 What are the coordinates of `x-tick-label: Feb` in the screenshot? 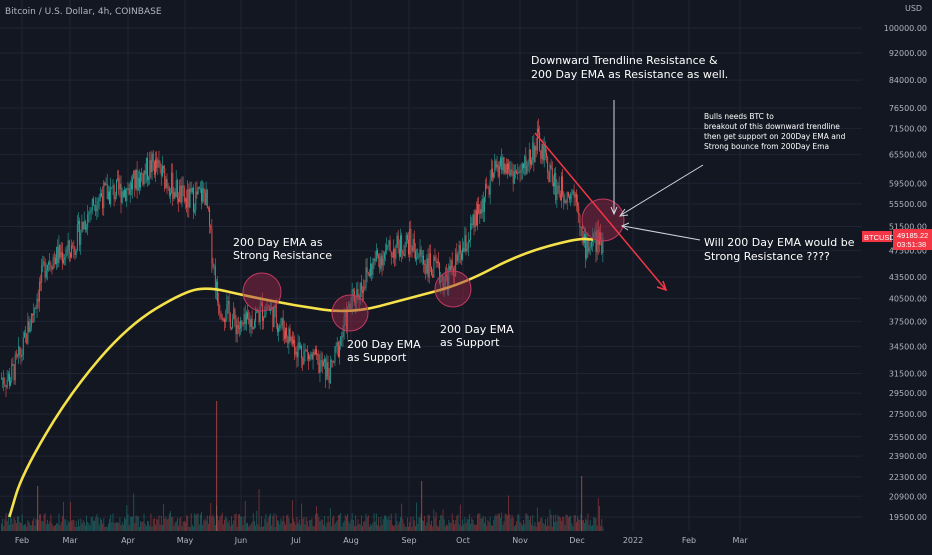 It's located at (689, 540).